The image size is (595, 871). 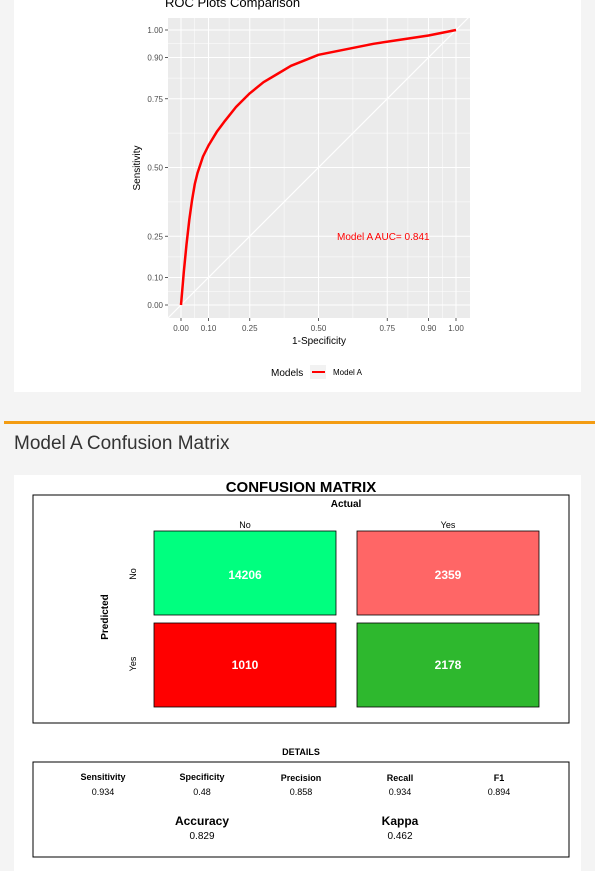 I want to click on details-frame, so click(x=301, y=809).